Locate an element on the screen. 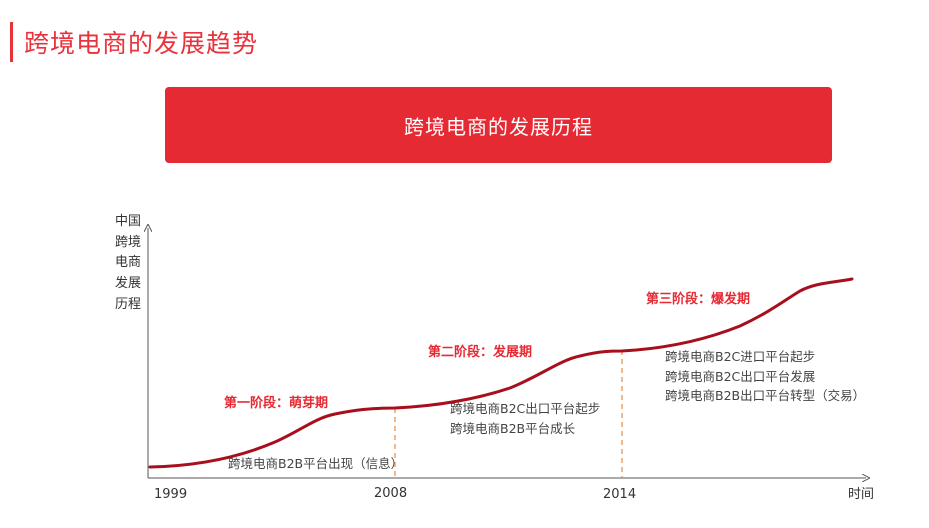  stage-1-title: 第一阶段：萌芽期 is located at coordinates (276, 403).